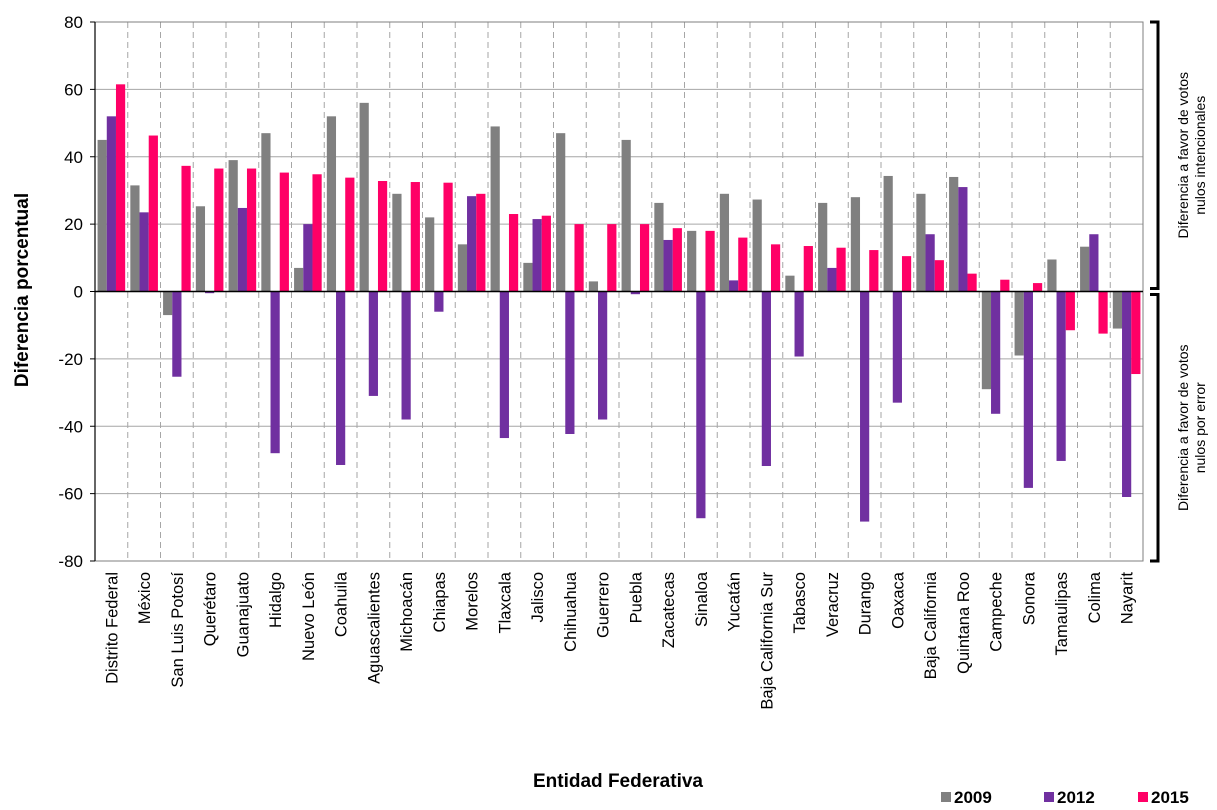 This screenshot has height=810, width=1217. What do you see at coordinates (73, 22) in the screenshot?
I see `y-tick-label: 80` at bounding box center [73, 22].